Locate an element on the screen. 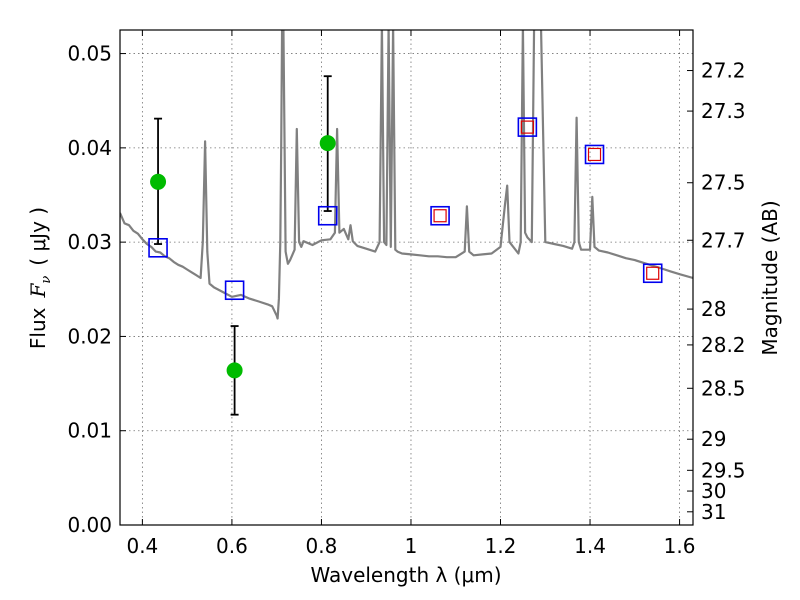 The height and width of the screenshot is (600, 800). y2-tick-label: 27.2 is located at coordinates (723, 71).